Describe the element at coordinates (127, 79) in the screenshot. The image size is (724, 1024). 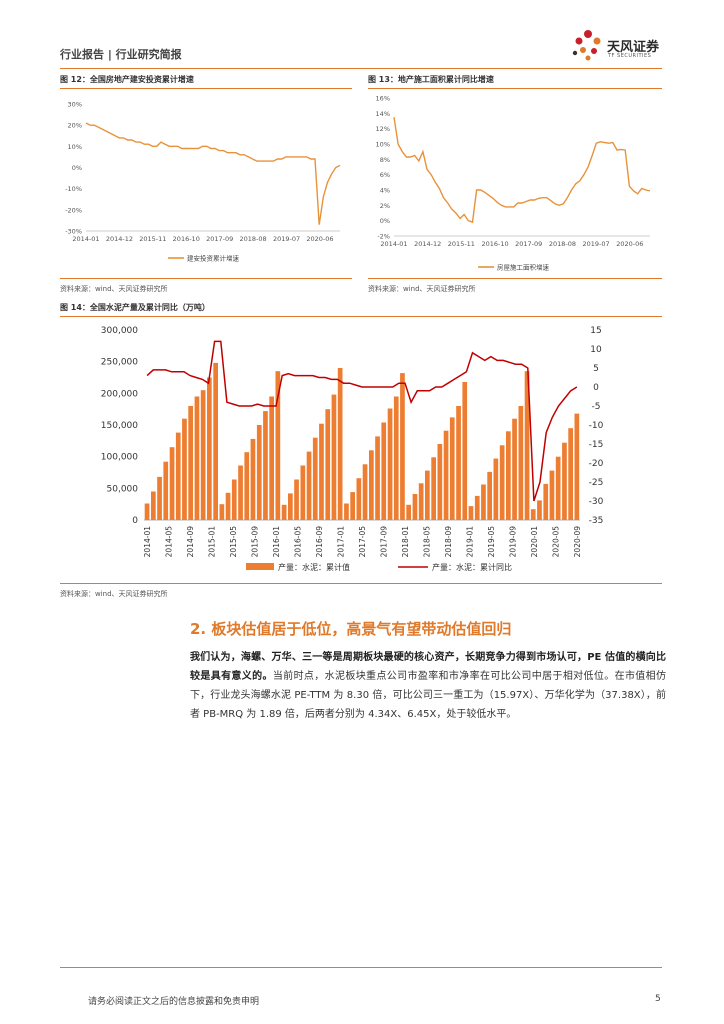
I see `fig12-title: 图 12：全国房地产建安投资累计增速` at that location.